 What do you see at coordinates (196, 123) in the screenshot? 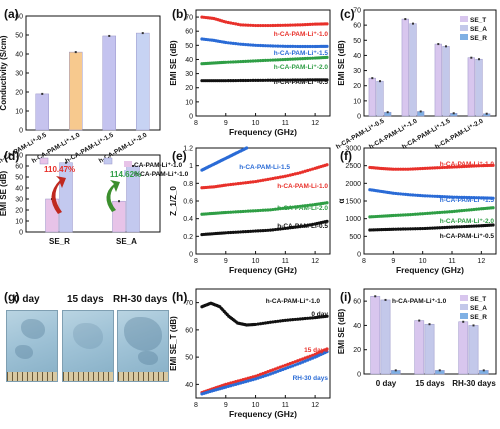
I see `x-tick-label: 8` at bounding box center [196, 123].